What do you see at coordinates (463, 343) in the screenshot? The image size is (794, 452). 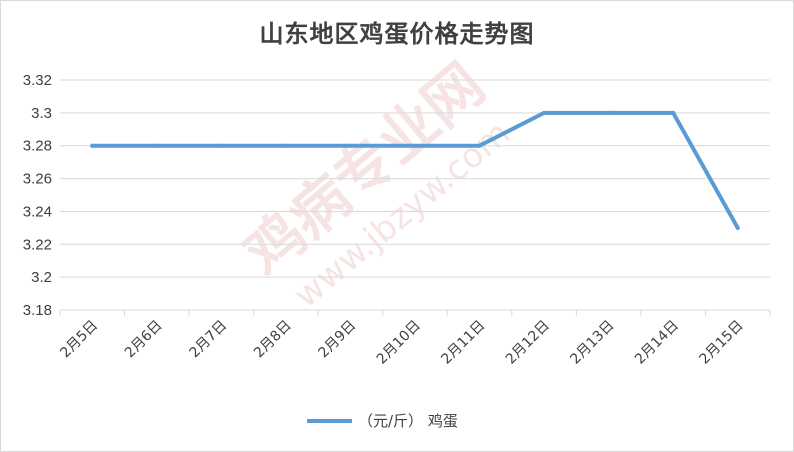 I see `x-tick-label-6: 2月11日` at bounding box center [463, 343].